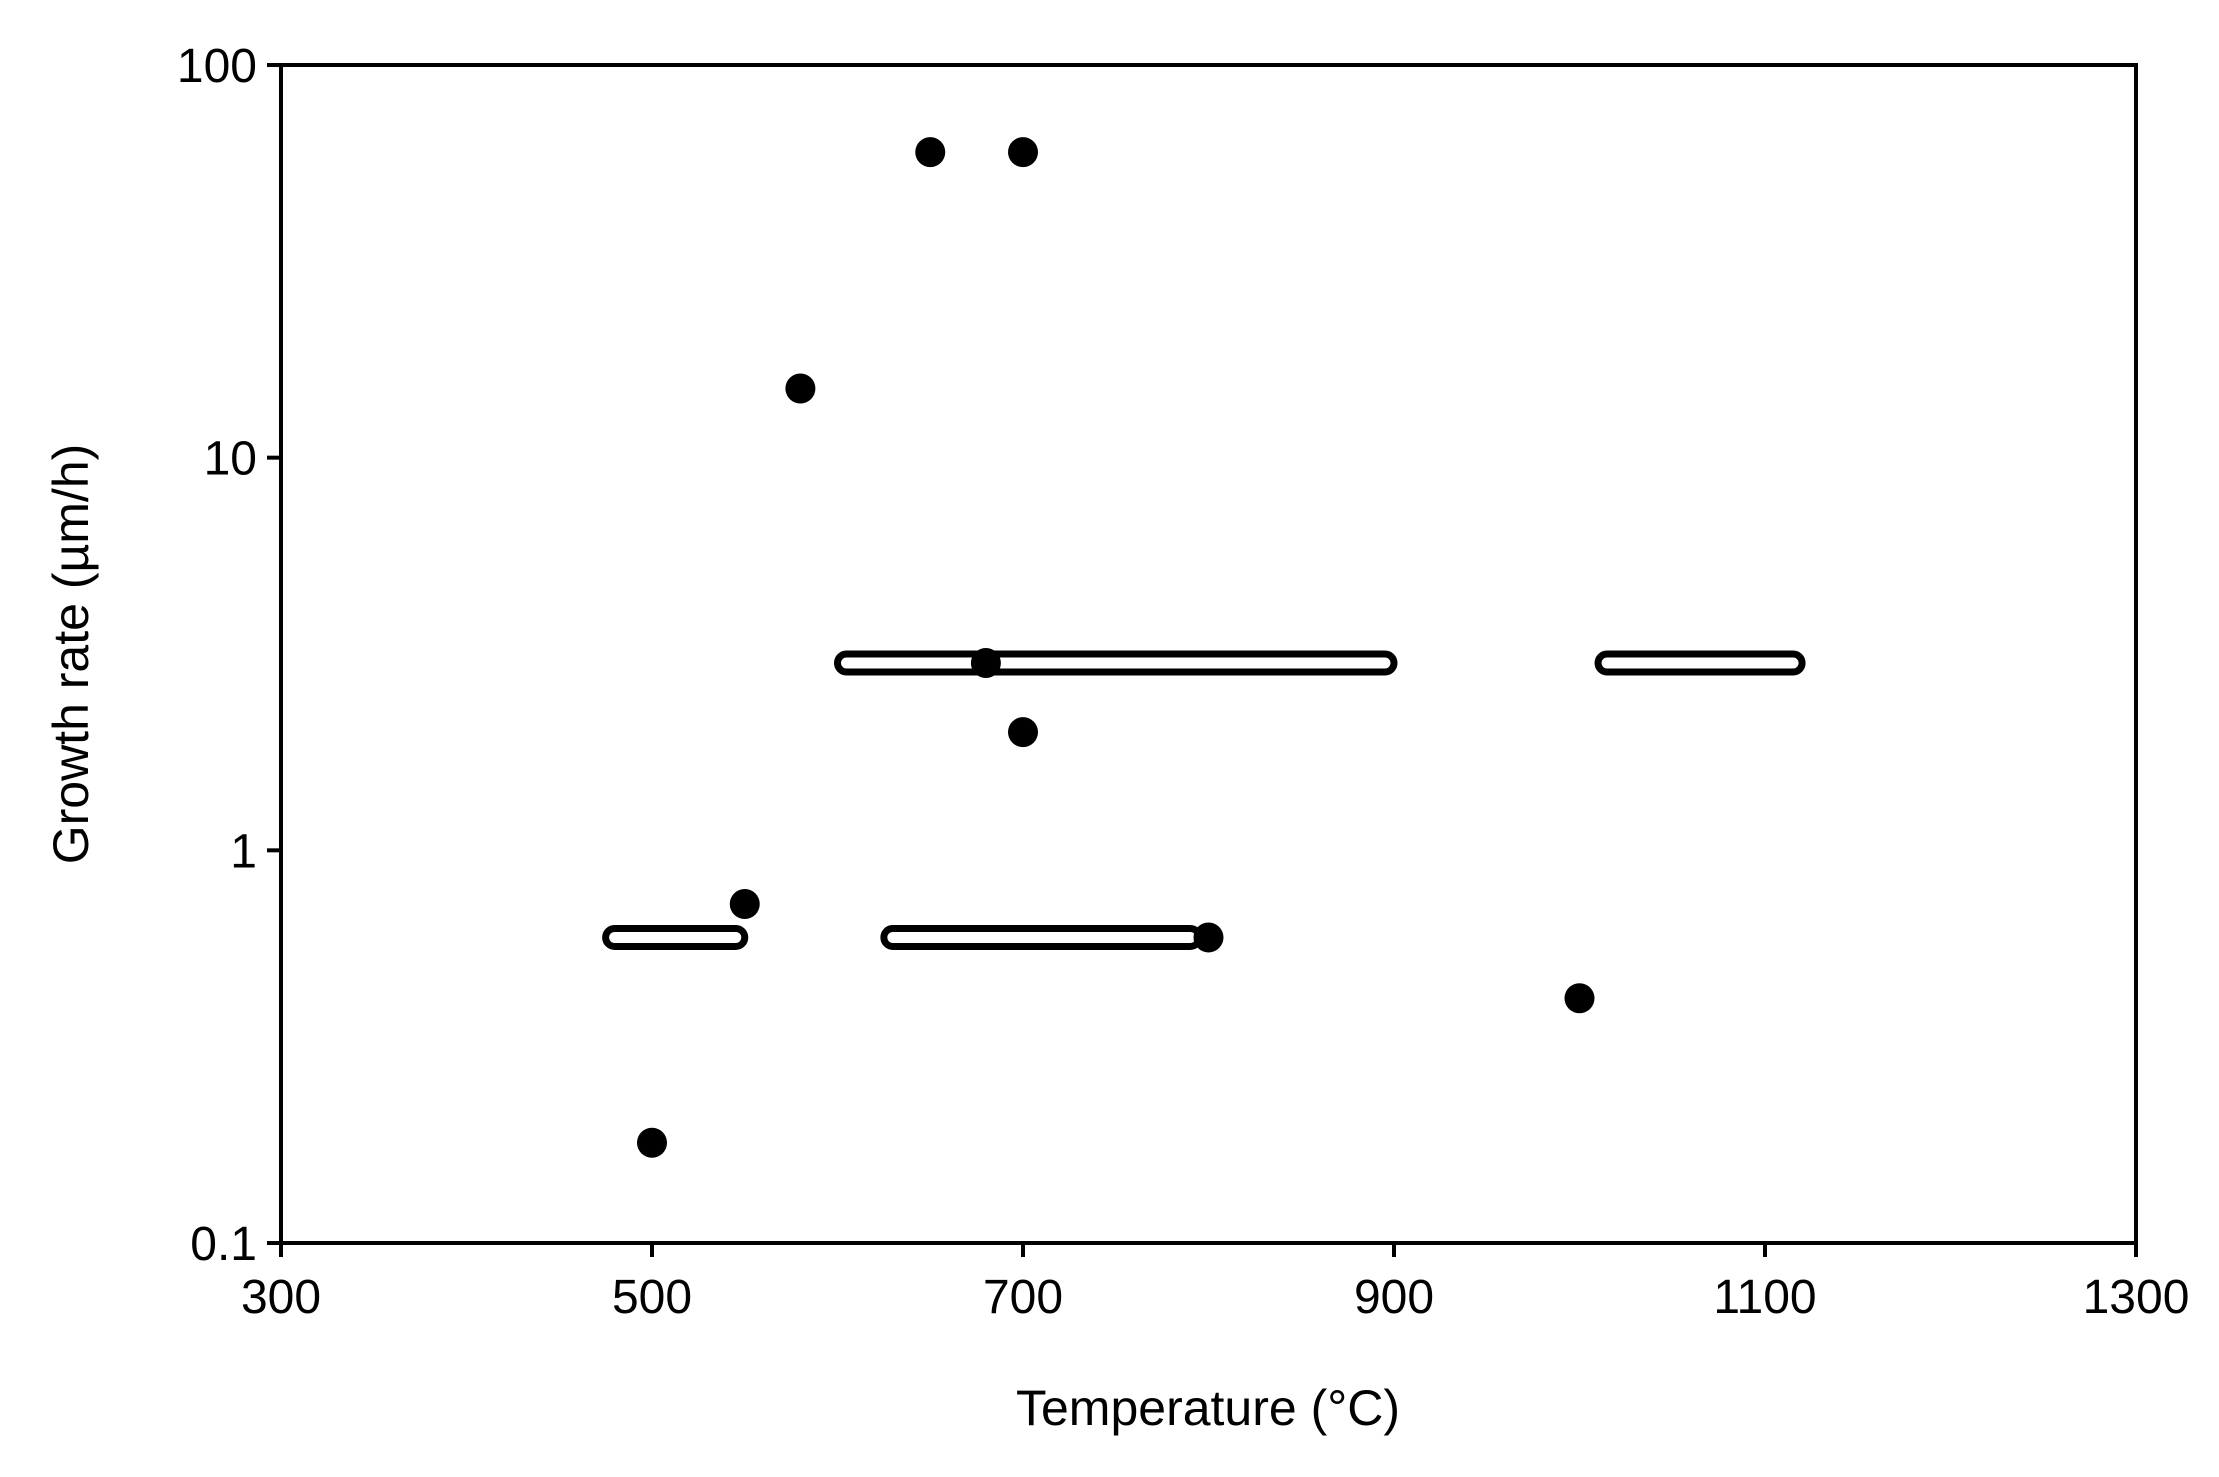  I want to click on y-tick-label: 10, so click(230, 459).